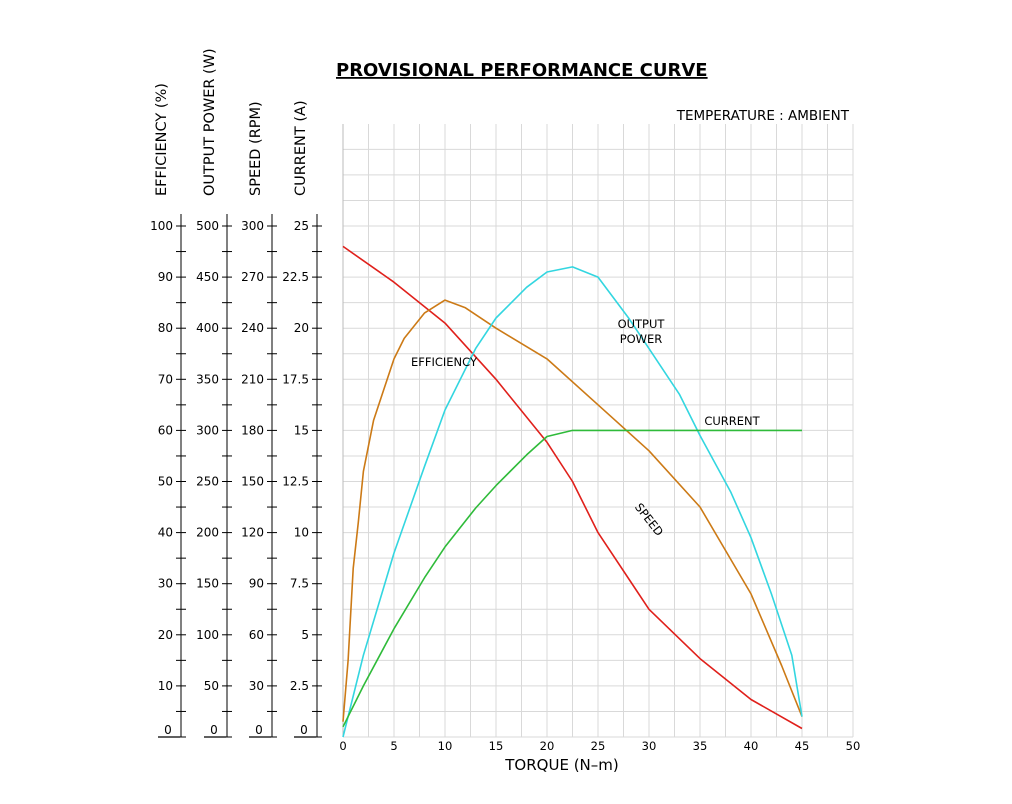 This screenshot has width=1012, height=804. Describe the element at coordinates (252, 533) in the screenshot. I see `y-tick-label: 120` at that location.